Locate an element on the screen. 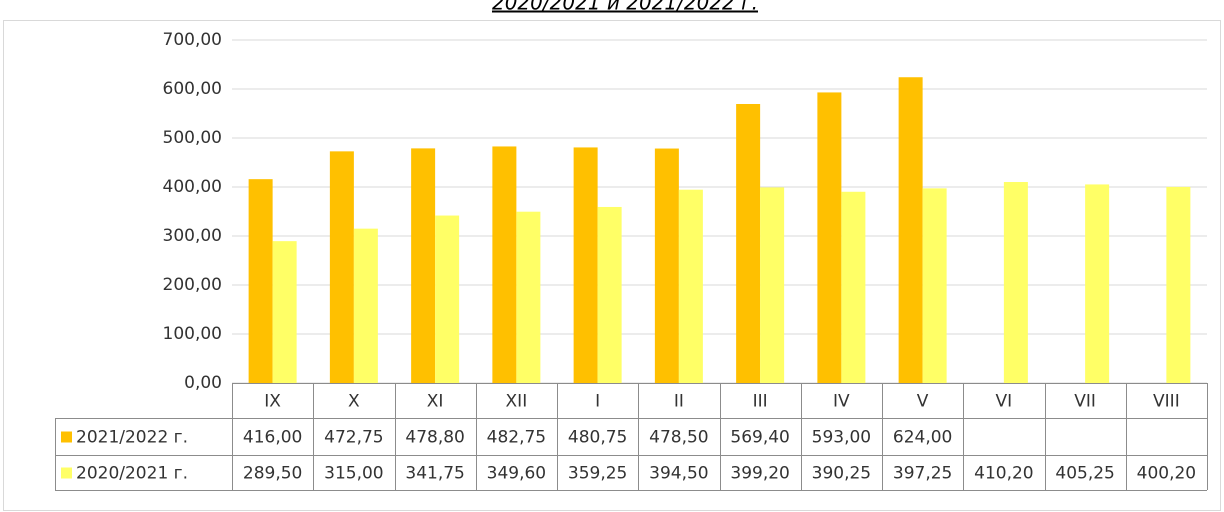  value-label: 478,80 is located at coordinates (434, 438).